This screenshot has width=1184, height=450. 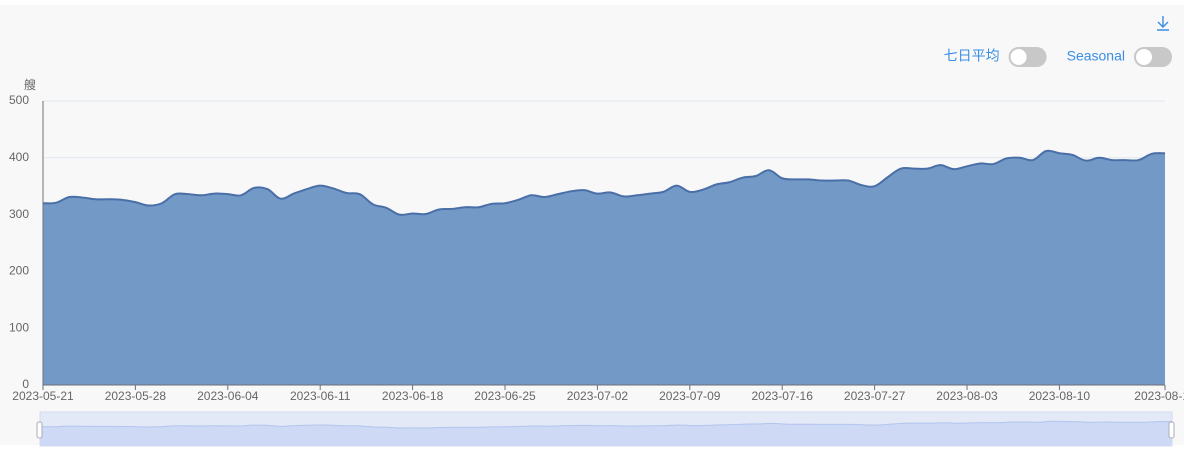 What do you see at coordinates (690, 396) in the screenshot?
I see `x-tick-label: 2023-07-09` at bounding box center [690, 396].